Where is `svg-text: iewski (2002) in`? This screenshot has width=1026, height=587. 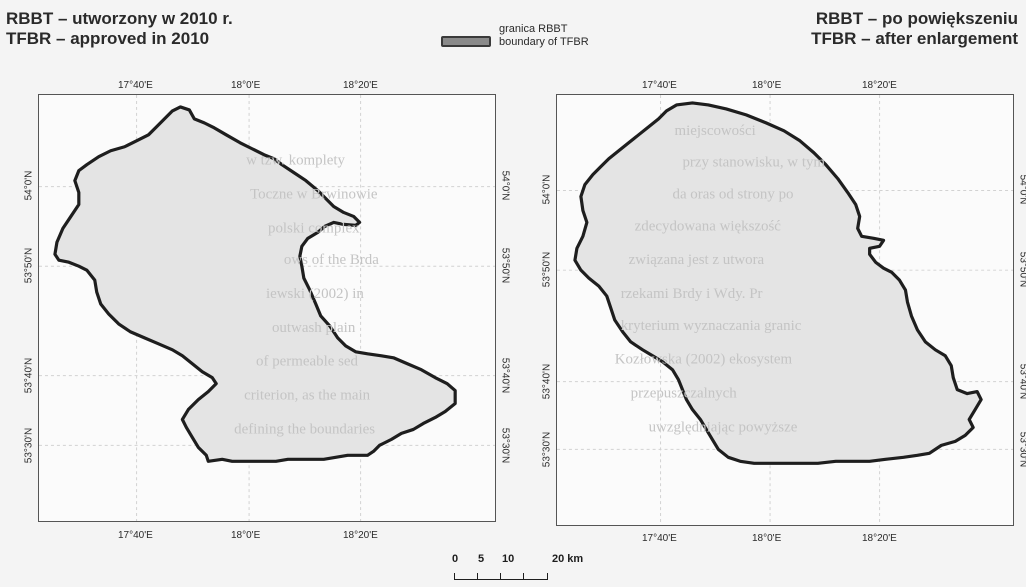
svg-text: iewski (2002) in is located at coordinates (315, 294).